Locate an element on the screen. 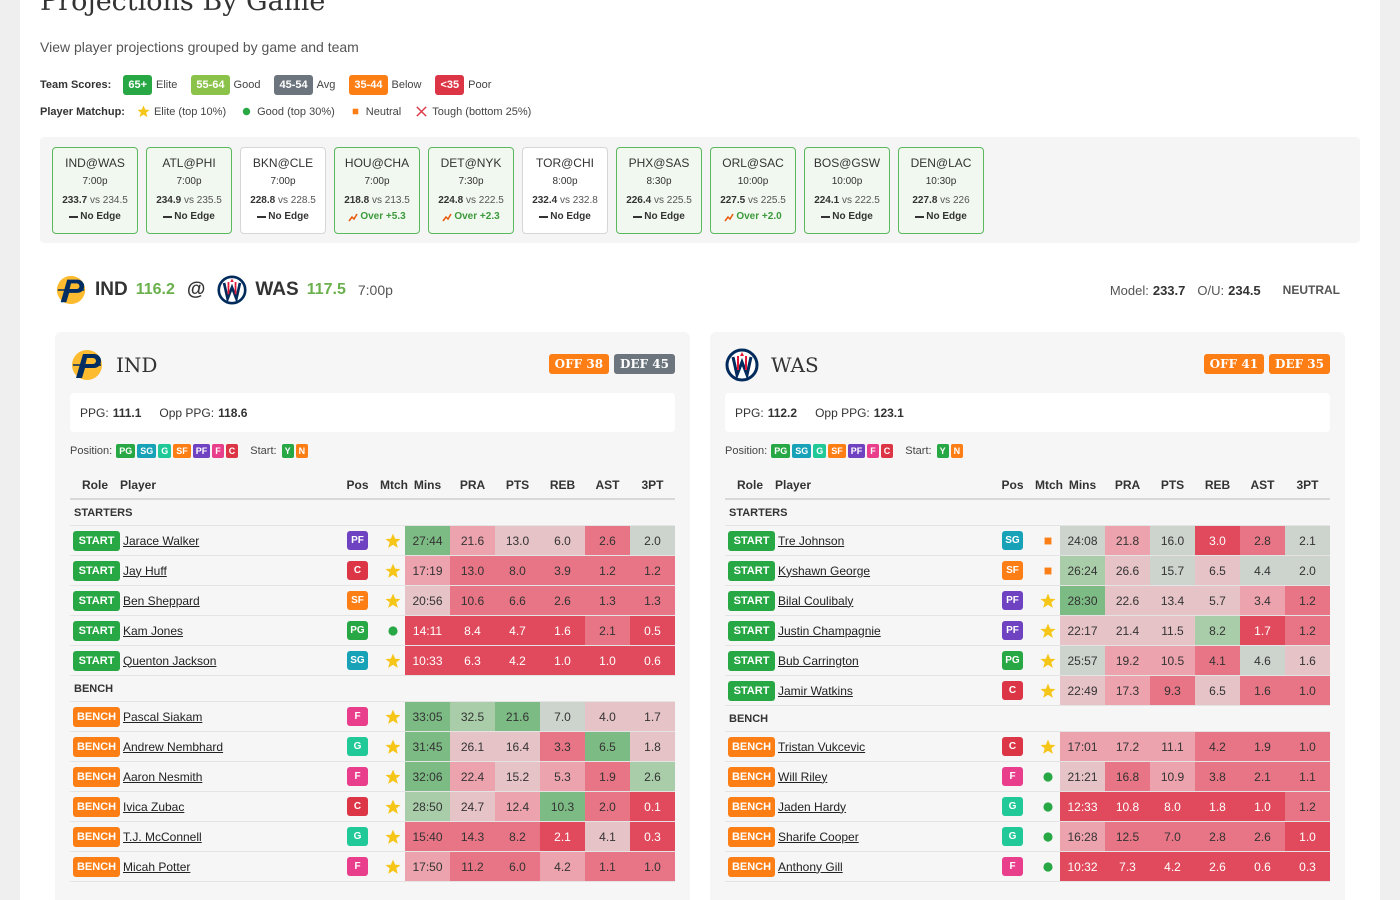 This screenshot has height=900, width=1400. ppg-label: PPG: is located at coordinates (94, 412).